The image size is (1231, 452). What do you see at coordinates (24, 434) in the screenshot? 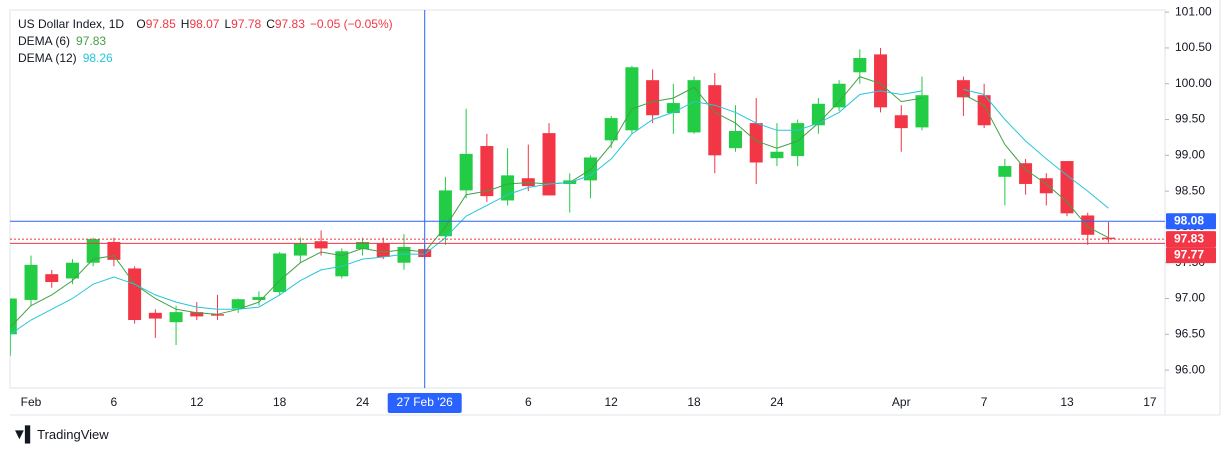
I see `logo-icon: ▼▌` at bounding box center [24, 434].